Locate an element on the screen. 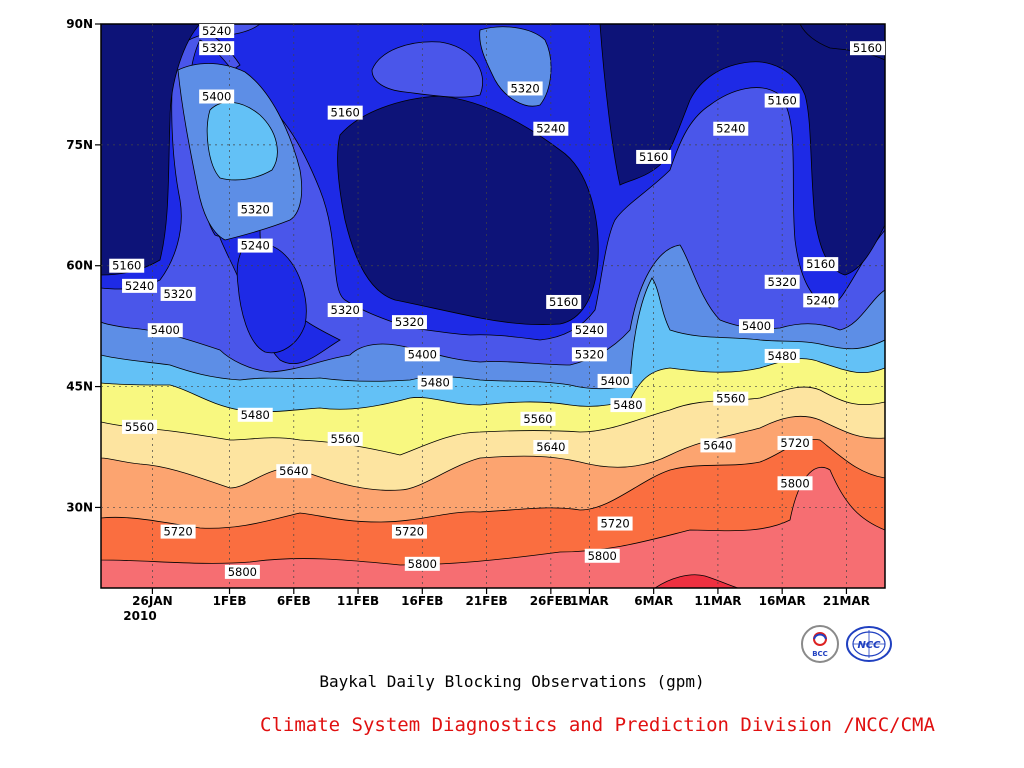  ncc-emblem-icon: NCC is located at coordinates (869, 644).